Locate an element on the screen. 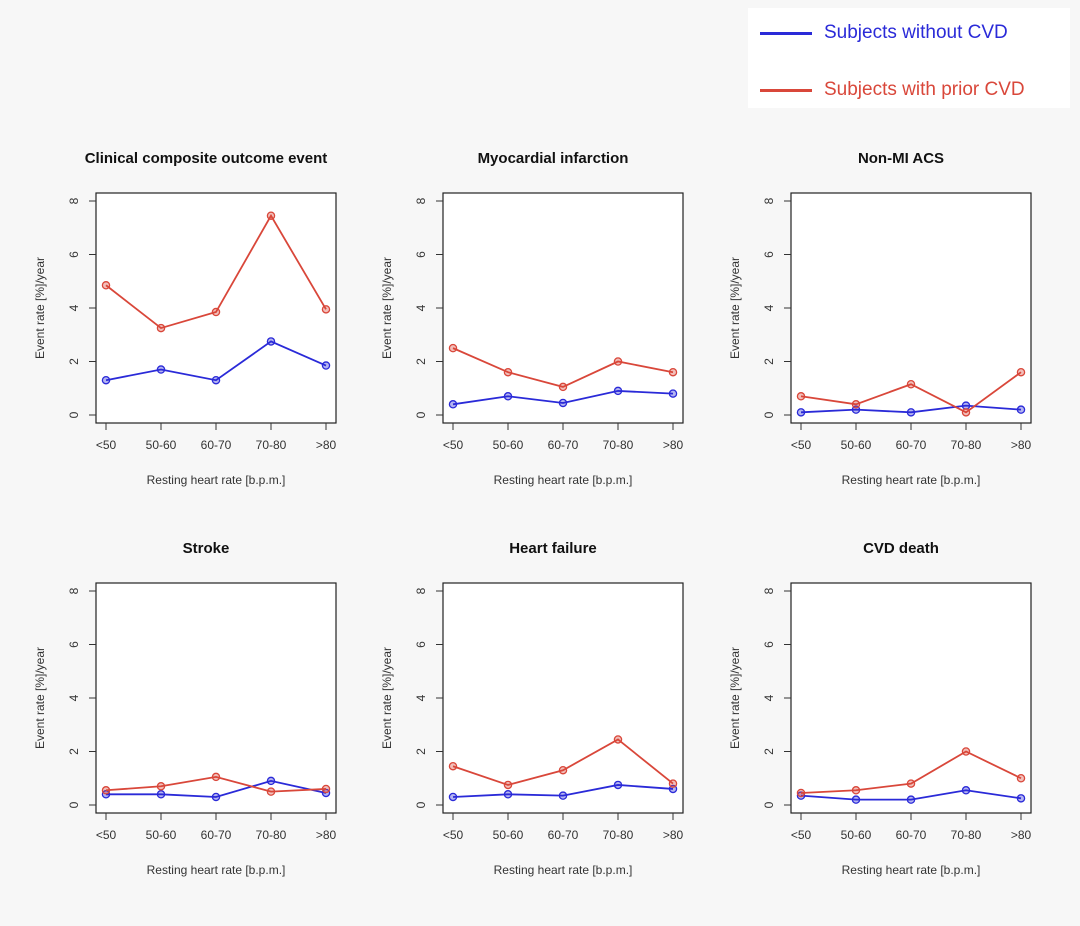 This screenshot has width=1080, height=926. panel-title: Clinical composite outcome event is located at coordinates (206, 158).